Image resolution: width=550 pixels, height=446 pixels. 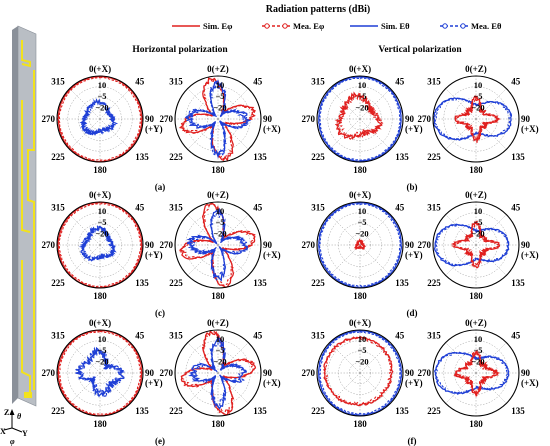 I want to click on subfigure-caption: (b), so click(x=412, y=187).